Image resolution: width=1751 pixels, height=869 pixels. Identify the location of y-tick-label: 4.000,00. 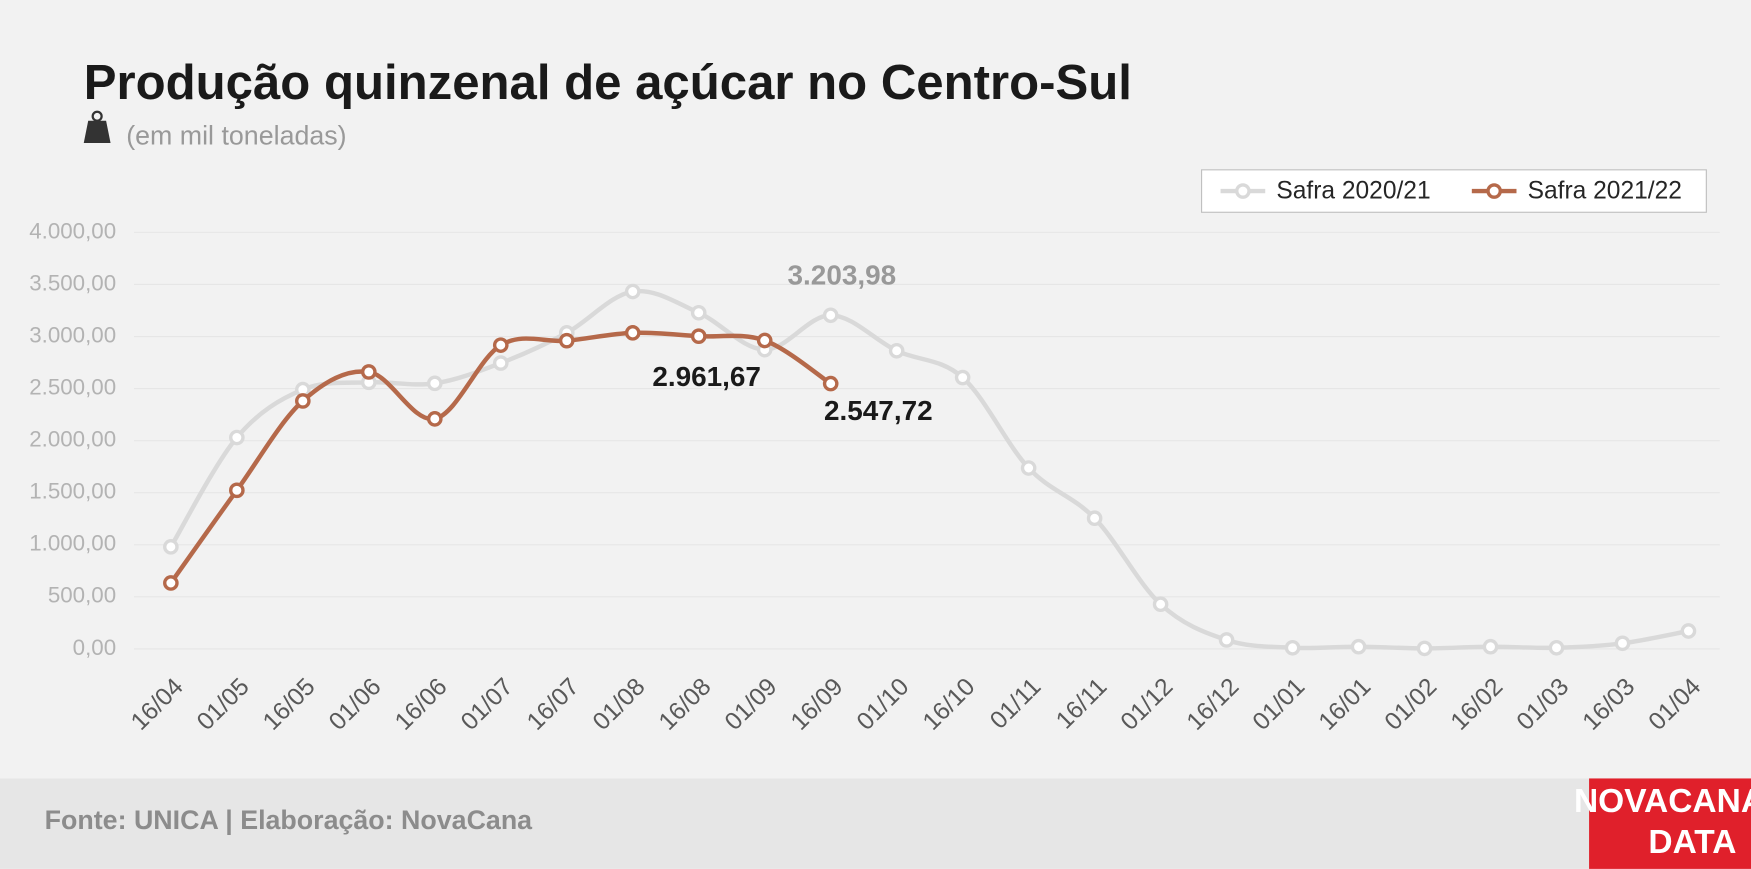
(72, 230).